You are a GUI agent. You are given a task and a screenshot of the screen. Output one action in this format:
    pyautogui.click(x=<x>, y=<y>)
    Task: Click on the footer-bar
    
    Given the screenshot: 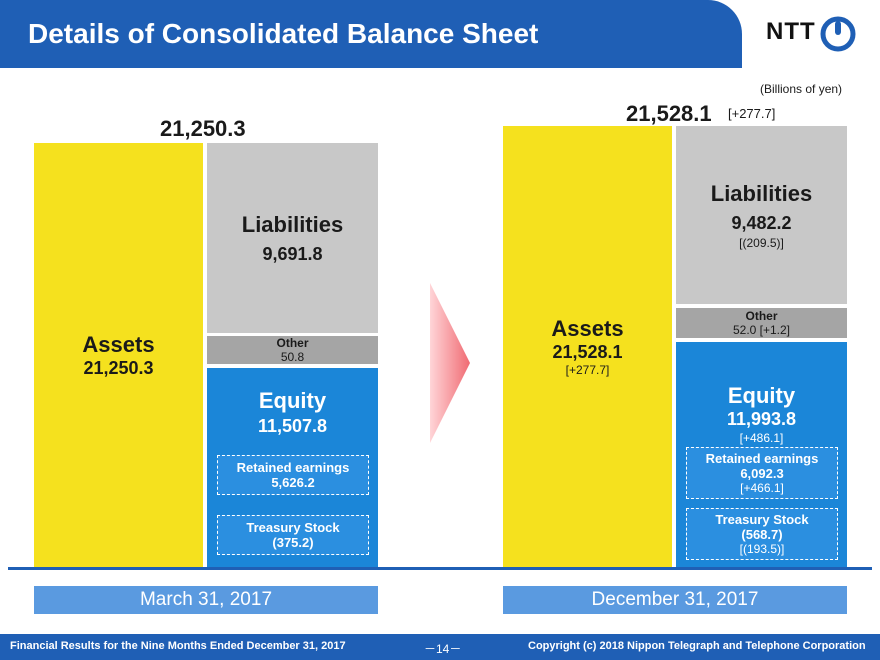 What is the action you would take?
    pyautogui.click(x=440, y=647)
    